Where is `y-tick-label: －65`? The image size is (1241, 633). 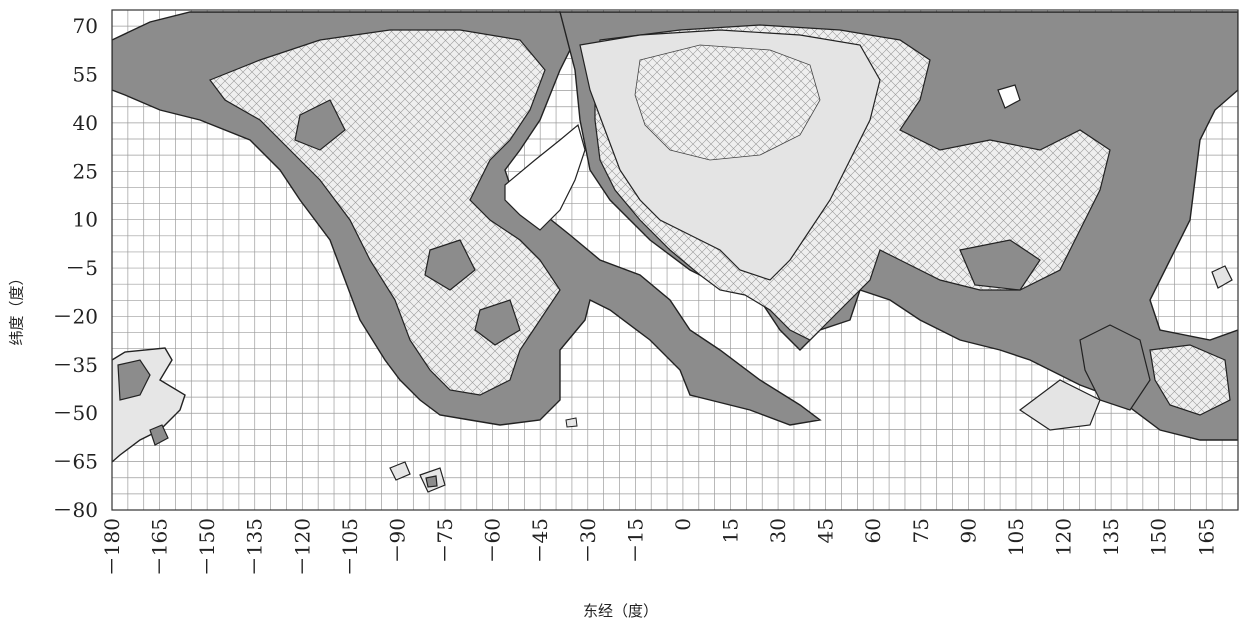 y-tick-label: －65 is located at coordinates (75, 462).